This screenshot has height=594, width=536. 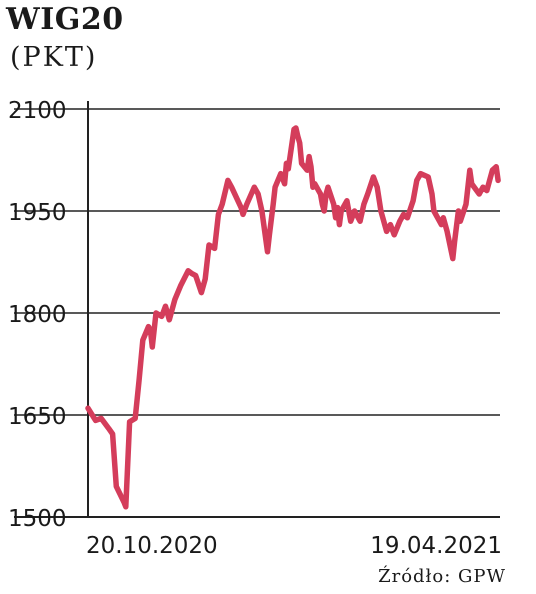 What do you see at coordinates (37, 417) in the screenshot?
I see `y-tick-label-1650: 1650` at bounding box center [37, 417].